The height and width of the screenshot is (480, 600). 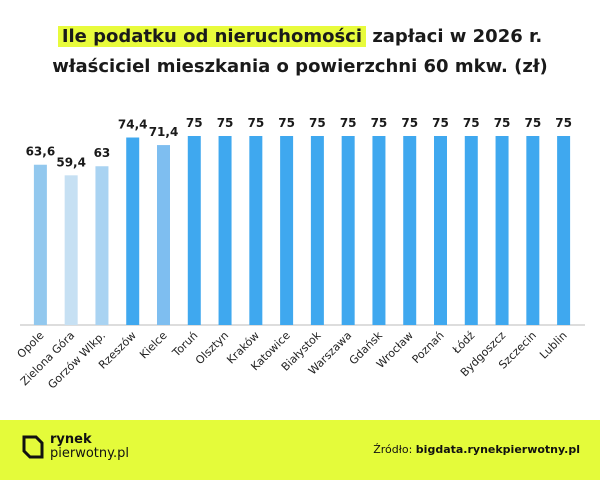 What do you see at coordinates (102, 153) in the screenshot?
I see `value-label: 63` at bounding box center [102, 153].